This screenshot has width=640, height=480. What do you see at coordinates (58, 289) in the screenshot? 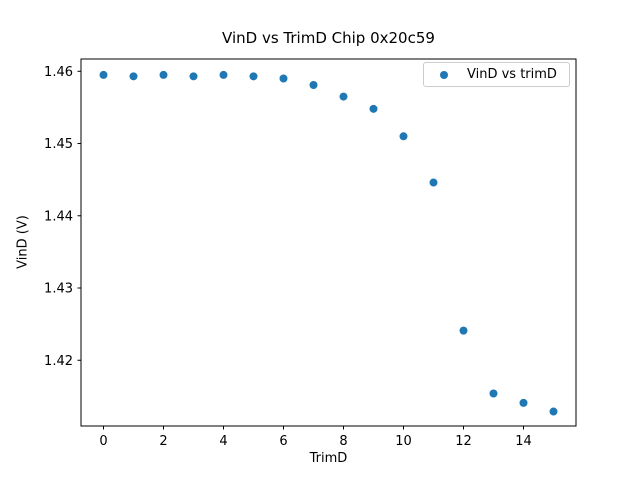
I see `y-tick-label: 1.43` at bounding box center [58, 289].